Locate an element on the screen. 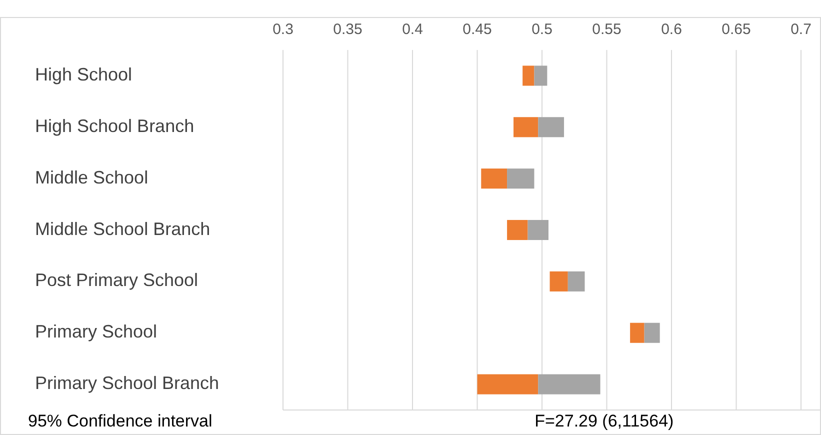 The height and width of the screenshot is (435, 821). x-tick-label: 0.5 is located at coordinates (542, 29).